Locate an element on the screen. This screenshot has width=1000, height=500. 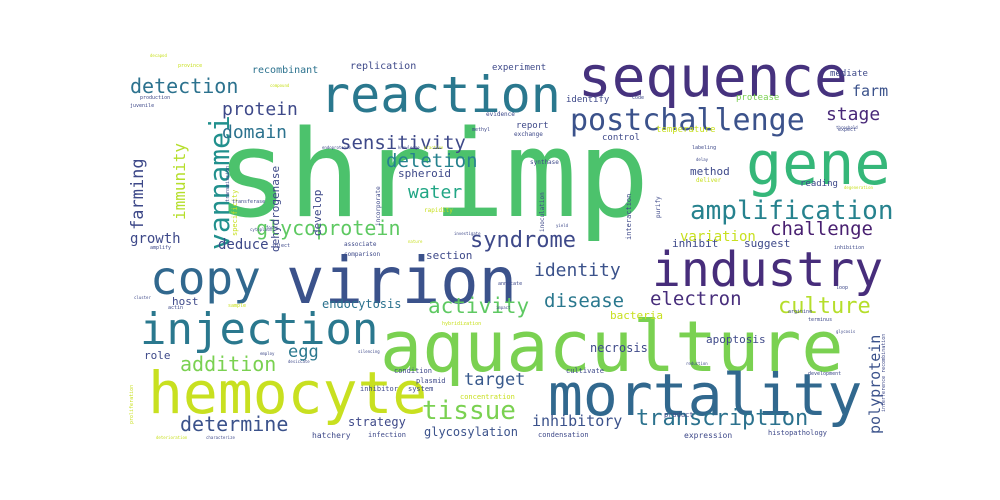
word: role is located at coordinates (157, 355).